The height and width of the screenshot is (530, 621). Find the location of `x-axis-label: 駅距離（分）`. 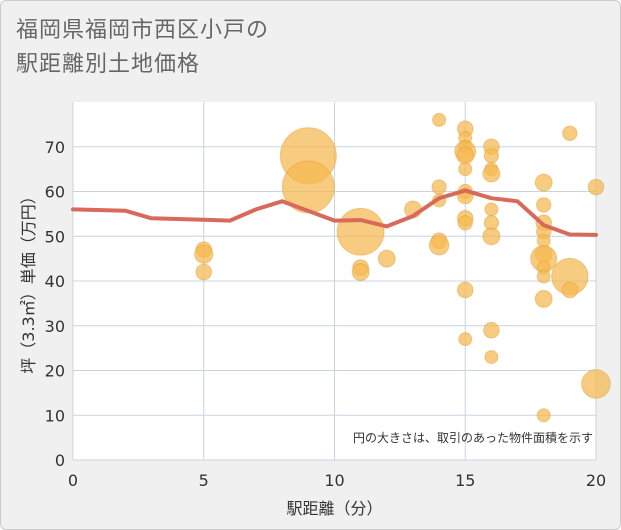

x-axis-label: 駅距離（分） is located at coordinates (334, 508).